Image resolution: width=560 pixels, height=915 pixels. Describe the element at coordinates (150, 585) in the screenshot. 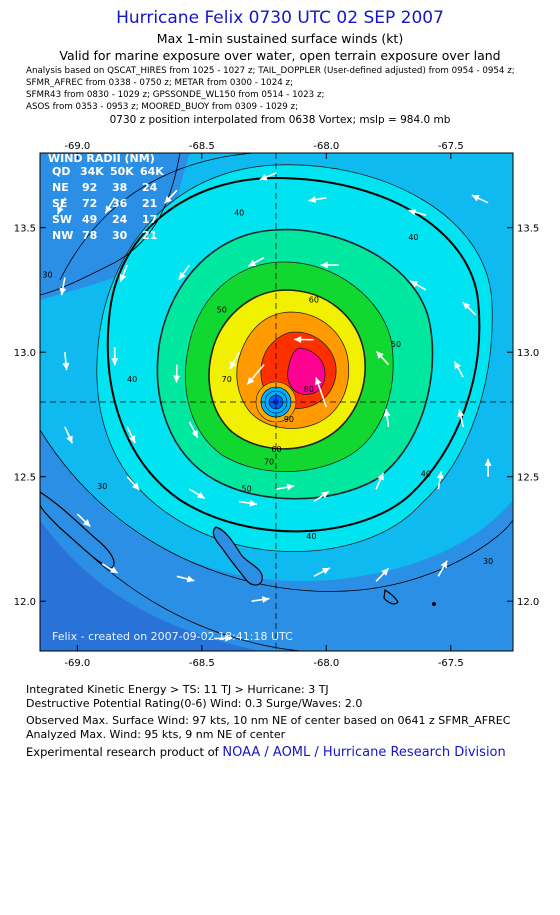

I see `weak-wind-zone-far-sw` at that location.